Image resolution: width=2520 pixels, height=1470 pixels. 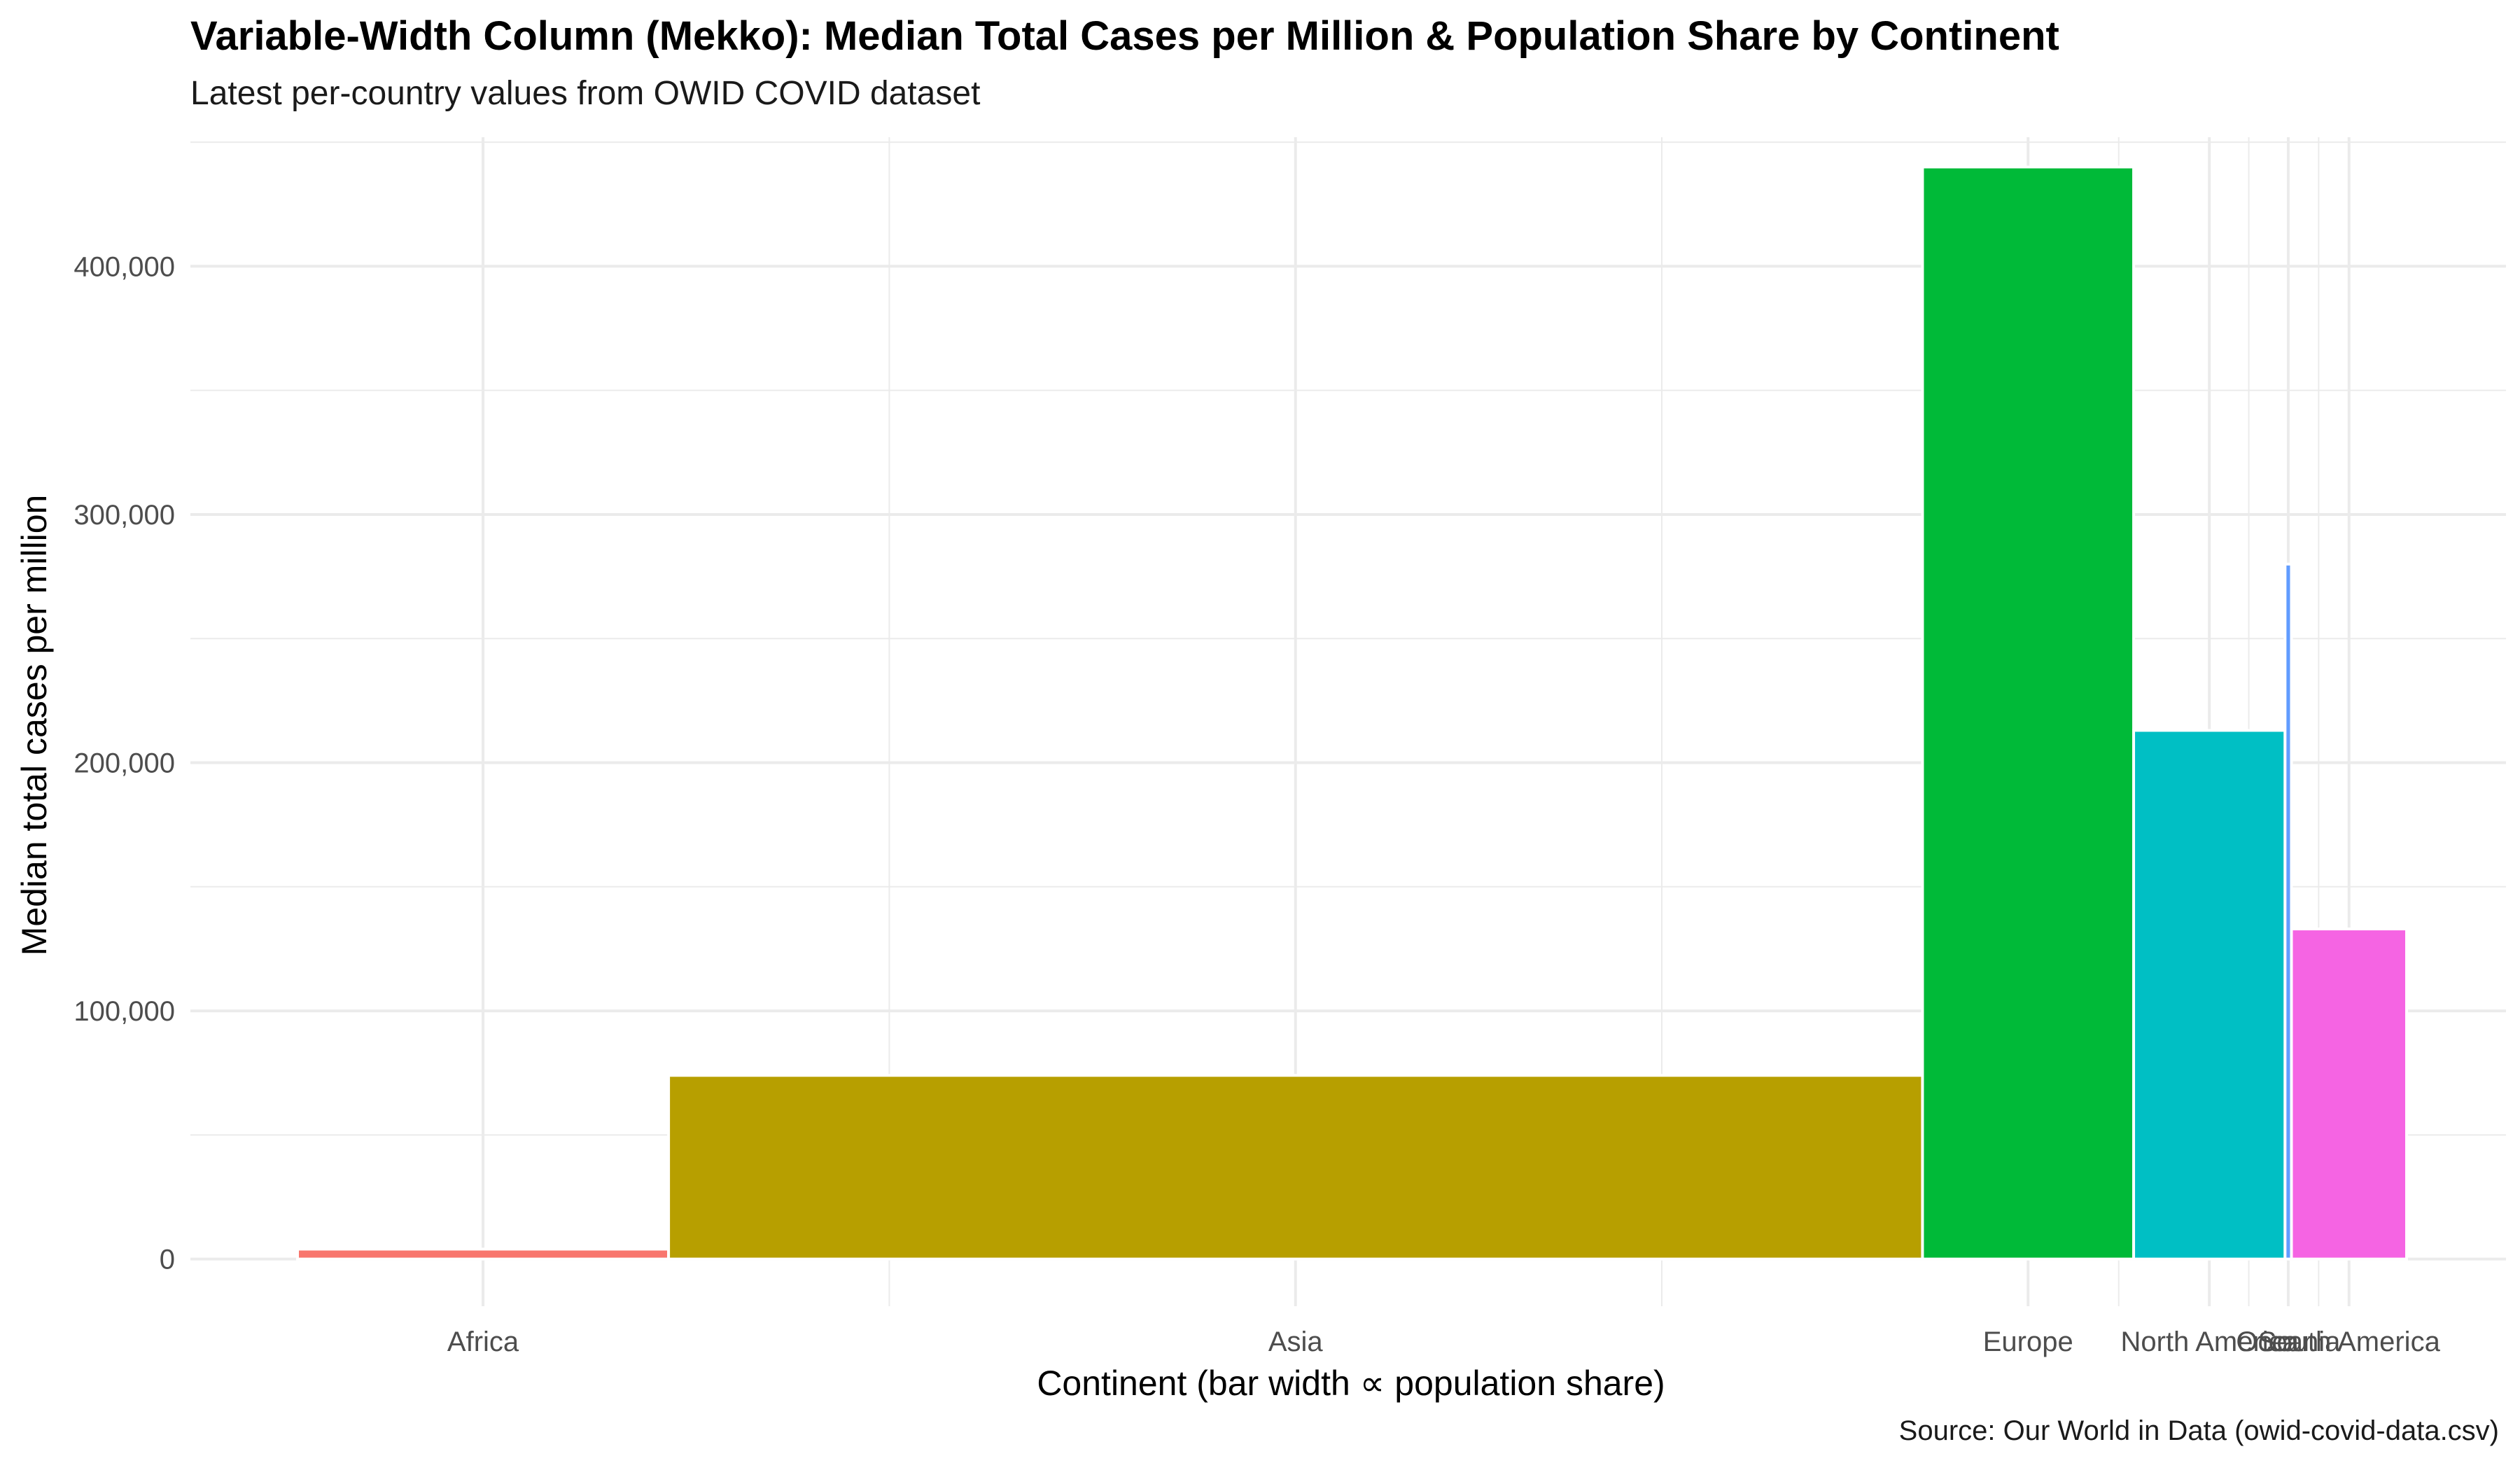 What do you see at coordinates (1296, 1341) in the screenshot?
I see `x-tick-label-asia: Asia` at bounding box center [1296, 1341].